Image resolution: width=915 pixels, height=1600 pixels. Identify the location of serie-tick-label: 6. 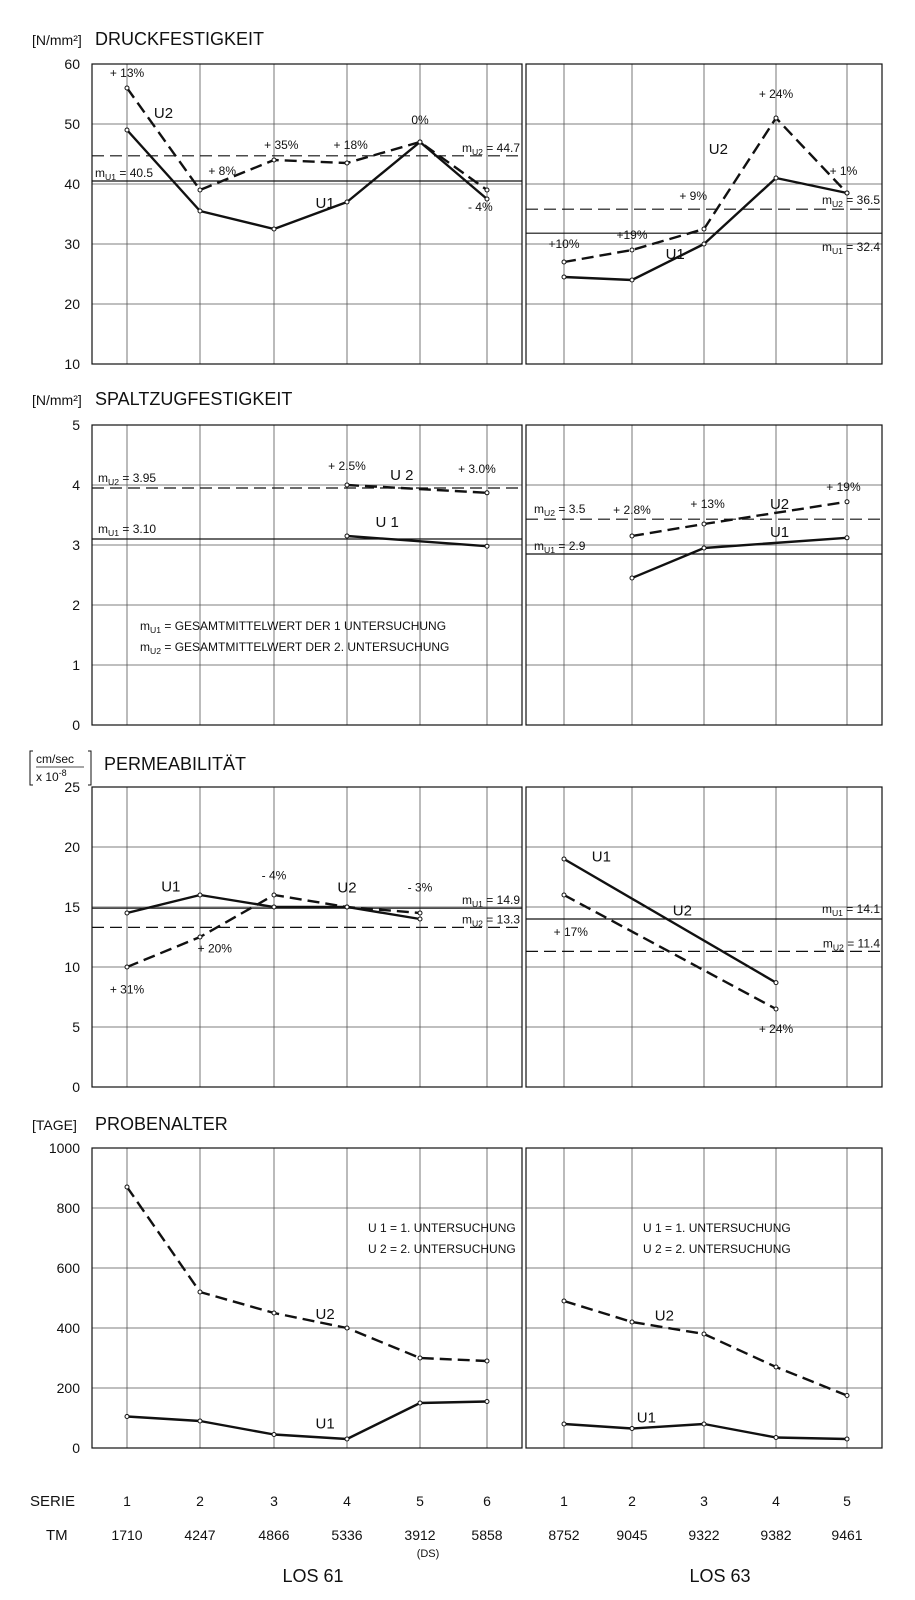
(487, 1501).